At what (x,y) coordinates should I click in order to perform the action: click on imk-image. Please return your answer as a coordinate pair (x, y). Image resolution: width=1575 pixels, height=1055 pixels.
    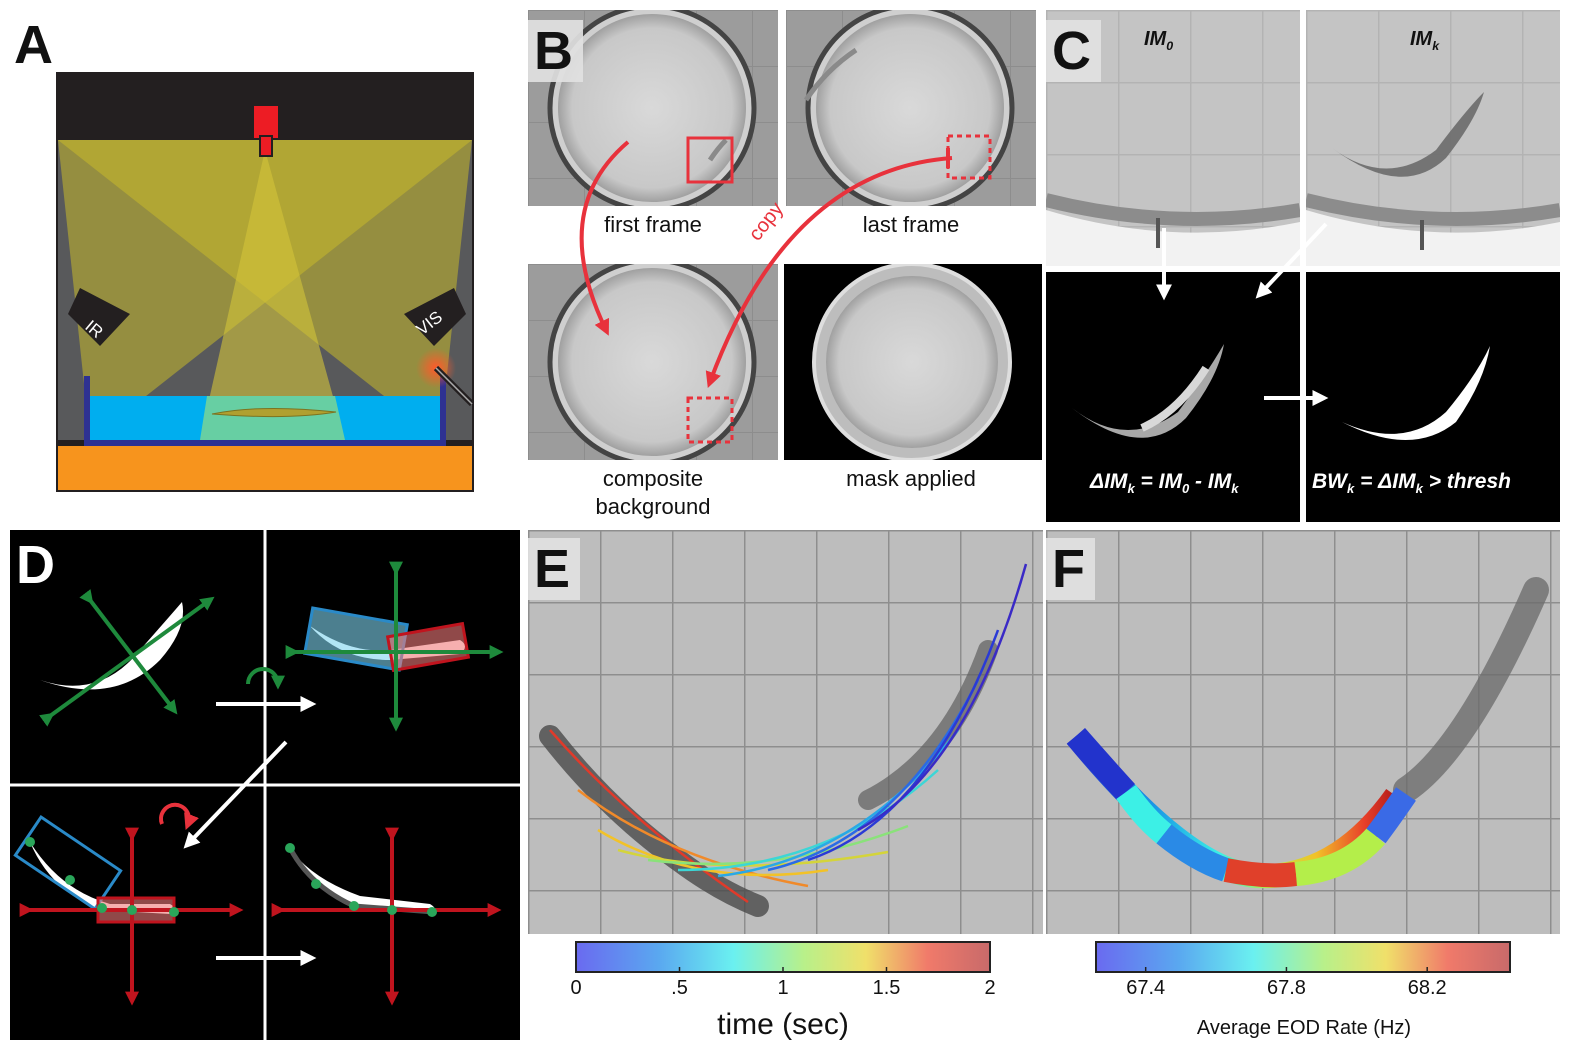
    Looking at the image, I should click on (1433, 138).